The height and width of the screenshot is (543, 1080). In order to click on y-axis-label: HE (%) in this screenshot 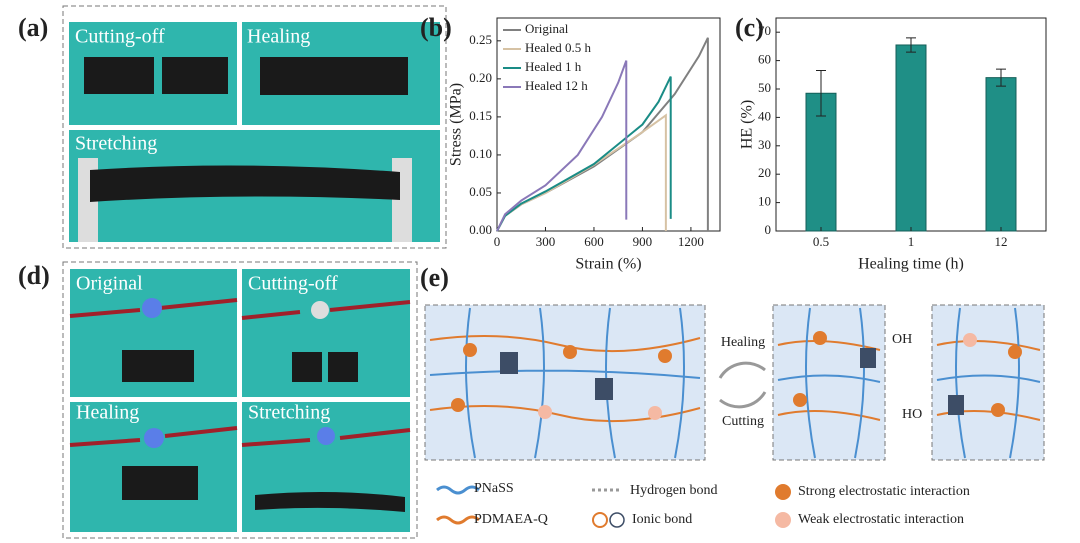, I will do `click(747, 124)`.